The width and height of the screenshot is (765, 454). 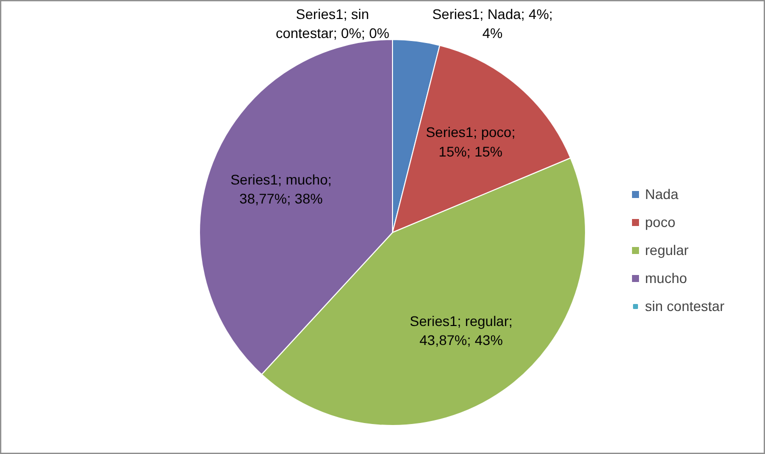 I want to click on data-label: Series1; Nada; 4%; 4%, so click(x=492, y=24).